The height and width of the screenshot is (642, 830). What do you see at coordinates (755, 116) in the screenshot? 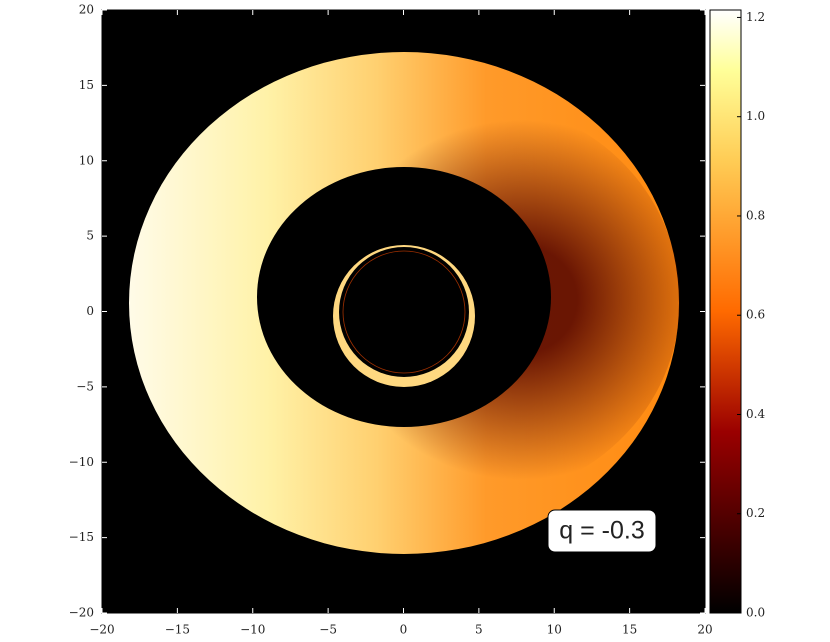
I see `colorbar-tick-label: 1.0` at bounding box center [755, 116].